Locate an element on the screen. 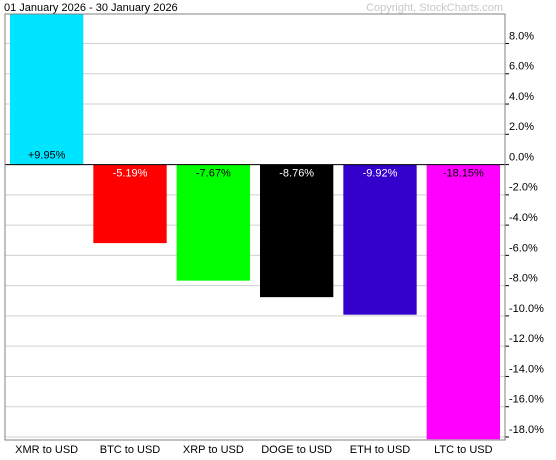 Image resolution: width=556 pixels, height=460 pixels. value-label: -7.67% is located at coordinates (213, 173).